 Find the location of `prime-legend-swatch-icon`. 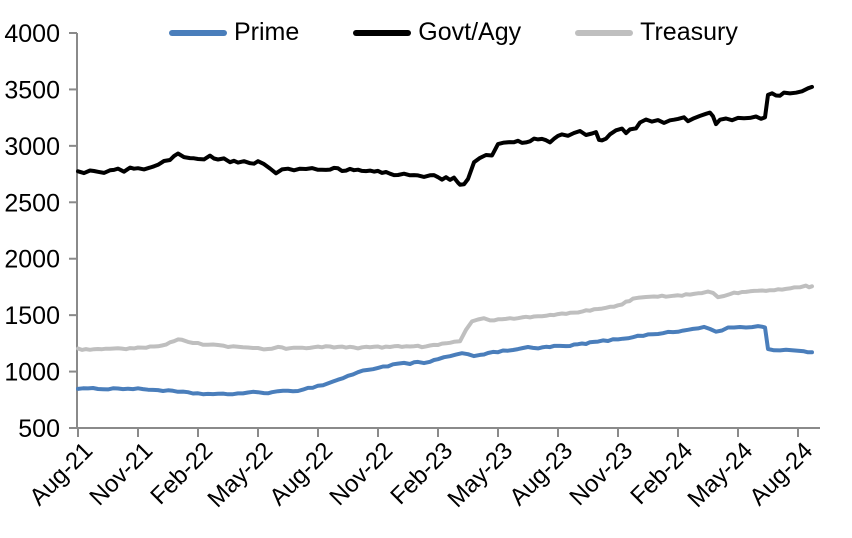

prime-legend-swatch-icon is located at coordinates (198, 32).